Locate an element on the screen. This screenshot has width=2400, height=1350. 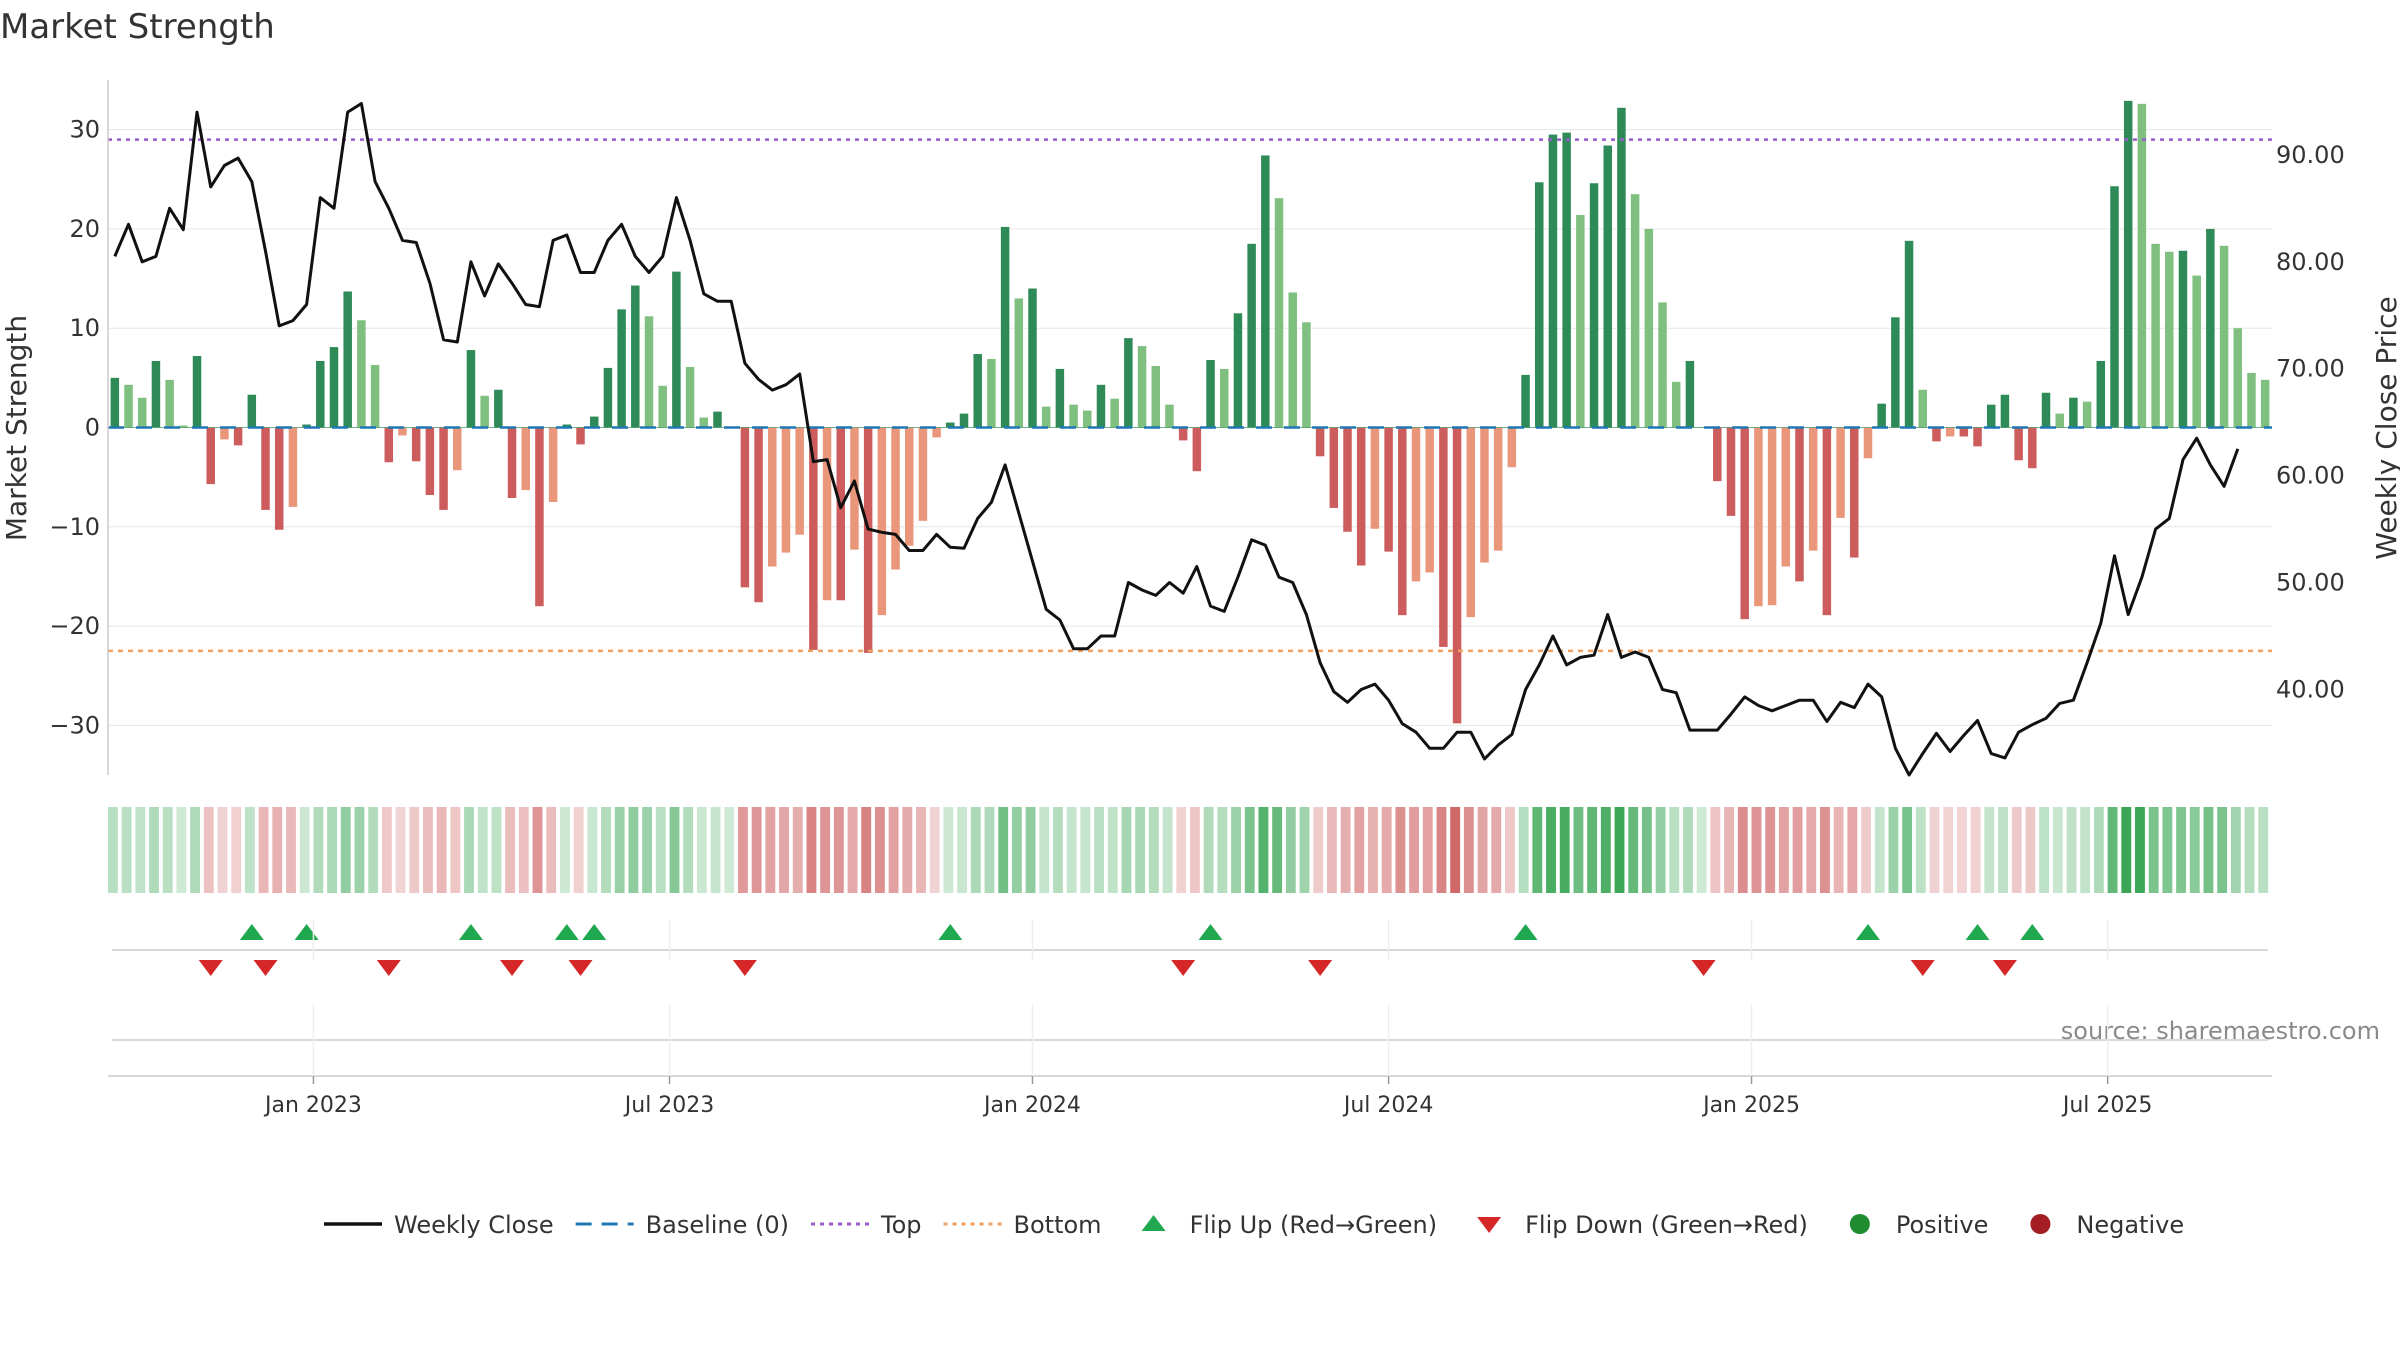
legend-item: Flip Down (Green→Red) is located at coordinates (1642, 1225).